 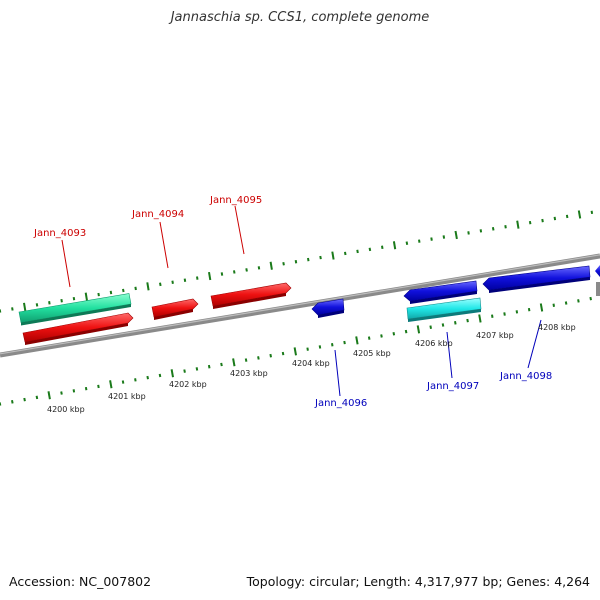 What do you see at coordinates (127, 396) in the screenshot?
I see `scale-label-4201: 4201 kbp` at bounding box center [127, 396].